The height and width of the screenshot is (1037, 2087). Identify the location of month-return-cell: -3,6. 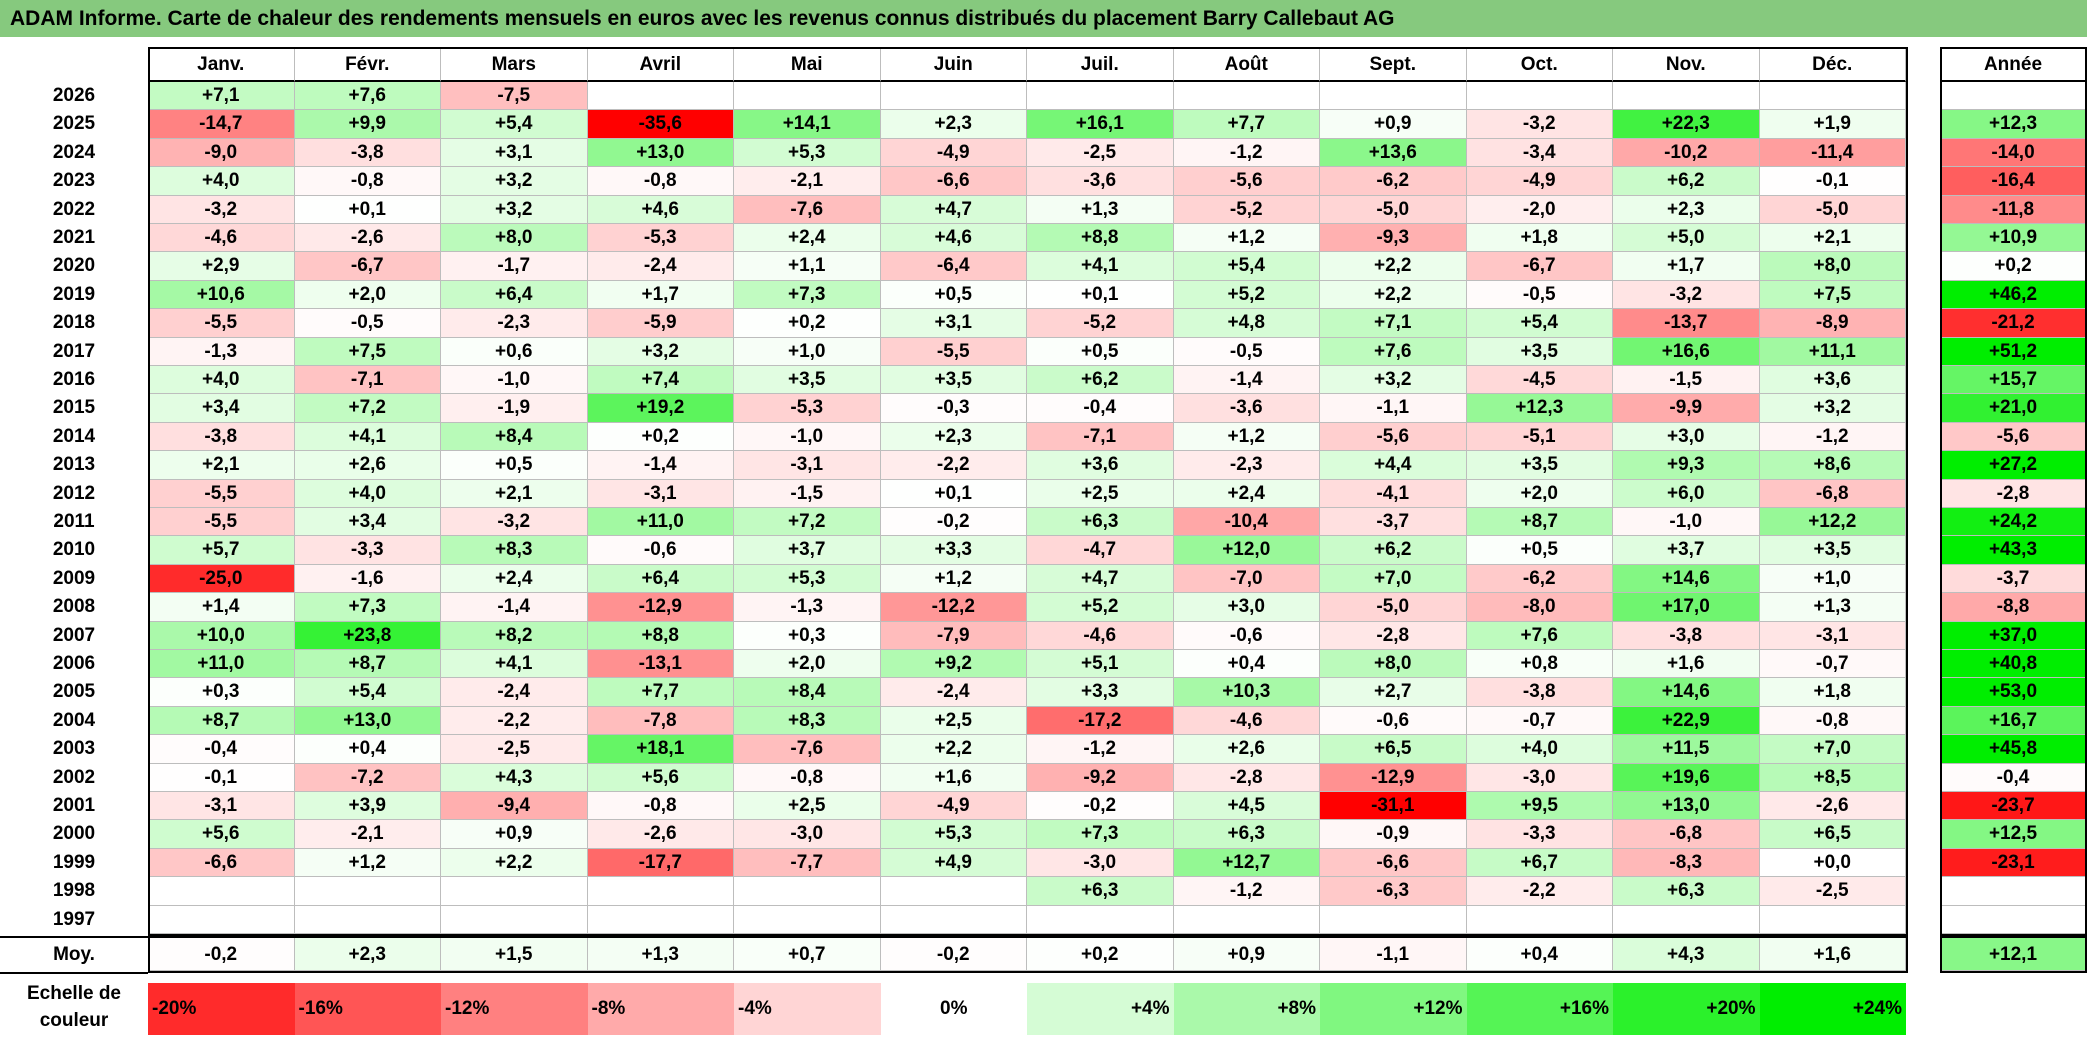
(1246, 408).